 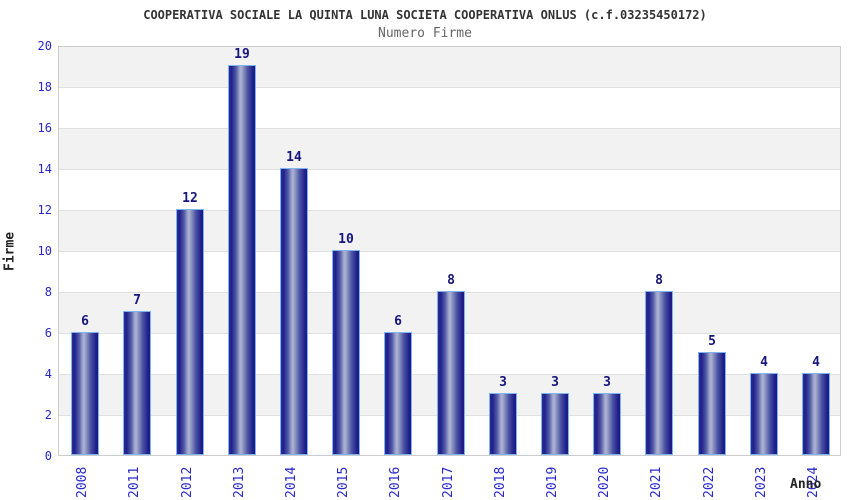 I want to click on y-tick-label: 0, so click(x=48, y=456).